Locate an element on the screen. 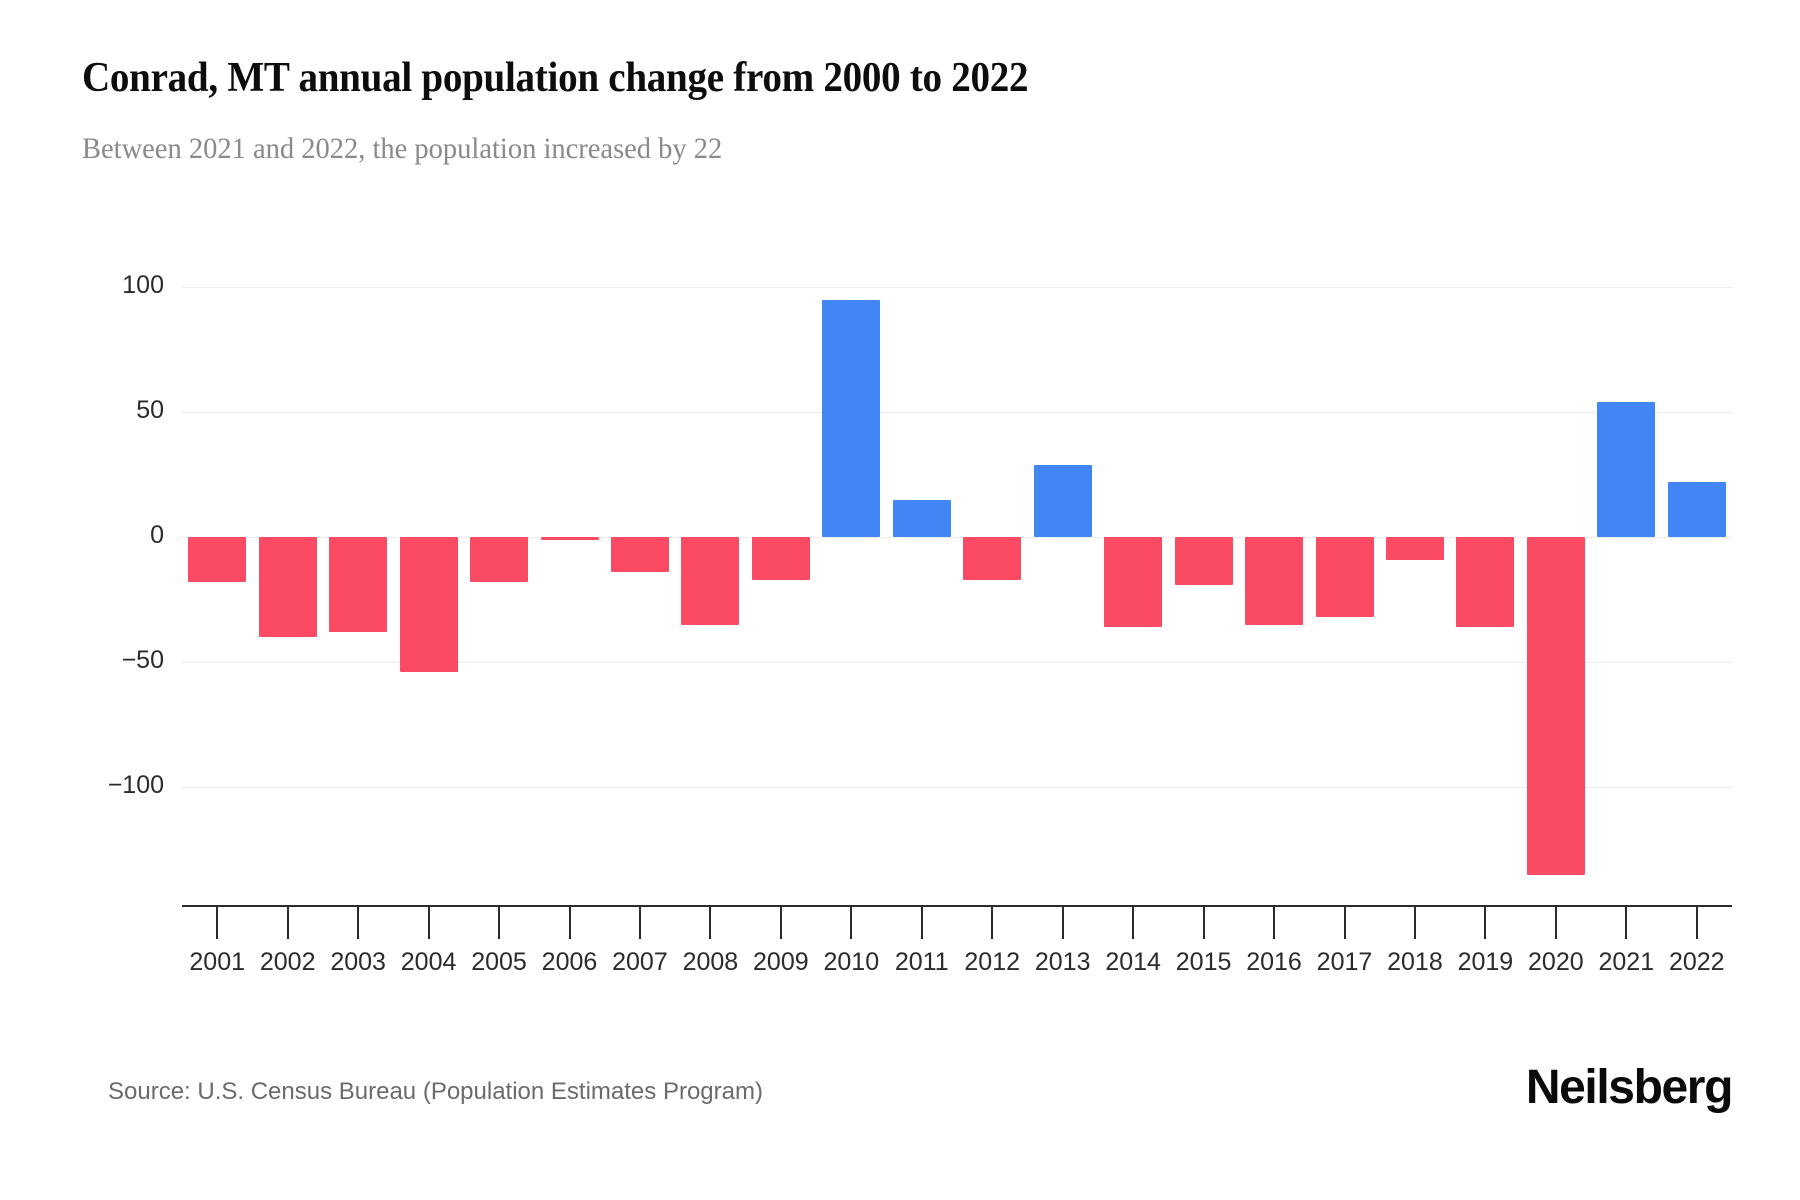 The width and height of the screenshot is (1800, 1200). y-axis-tick-label: 0 is located at coordinates (157, 535).